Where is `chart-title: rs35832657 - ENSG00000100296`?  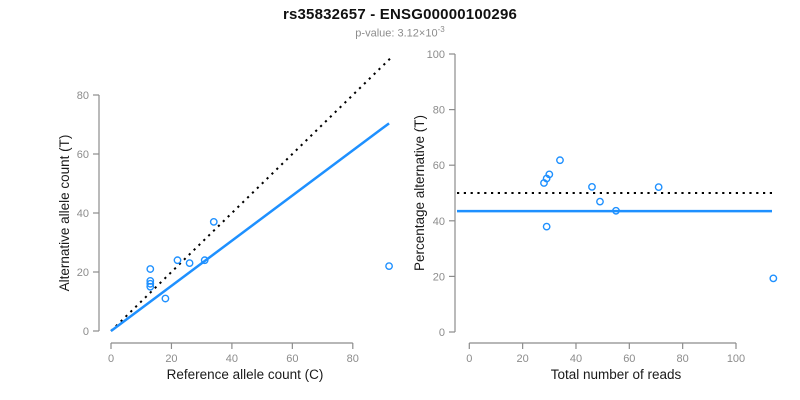 chart-title: rs35832657 - ENSG00000100296 is located at coordinates (400, 14).